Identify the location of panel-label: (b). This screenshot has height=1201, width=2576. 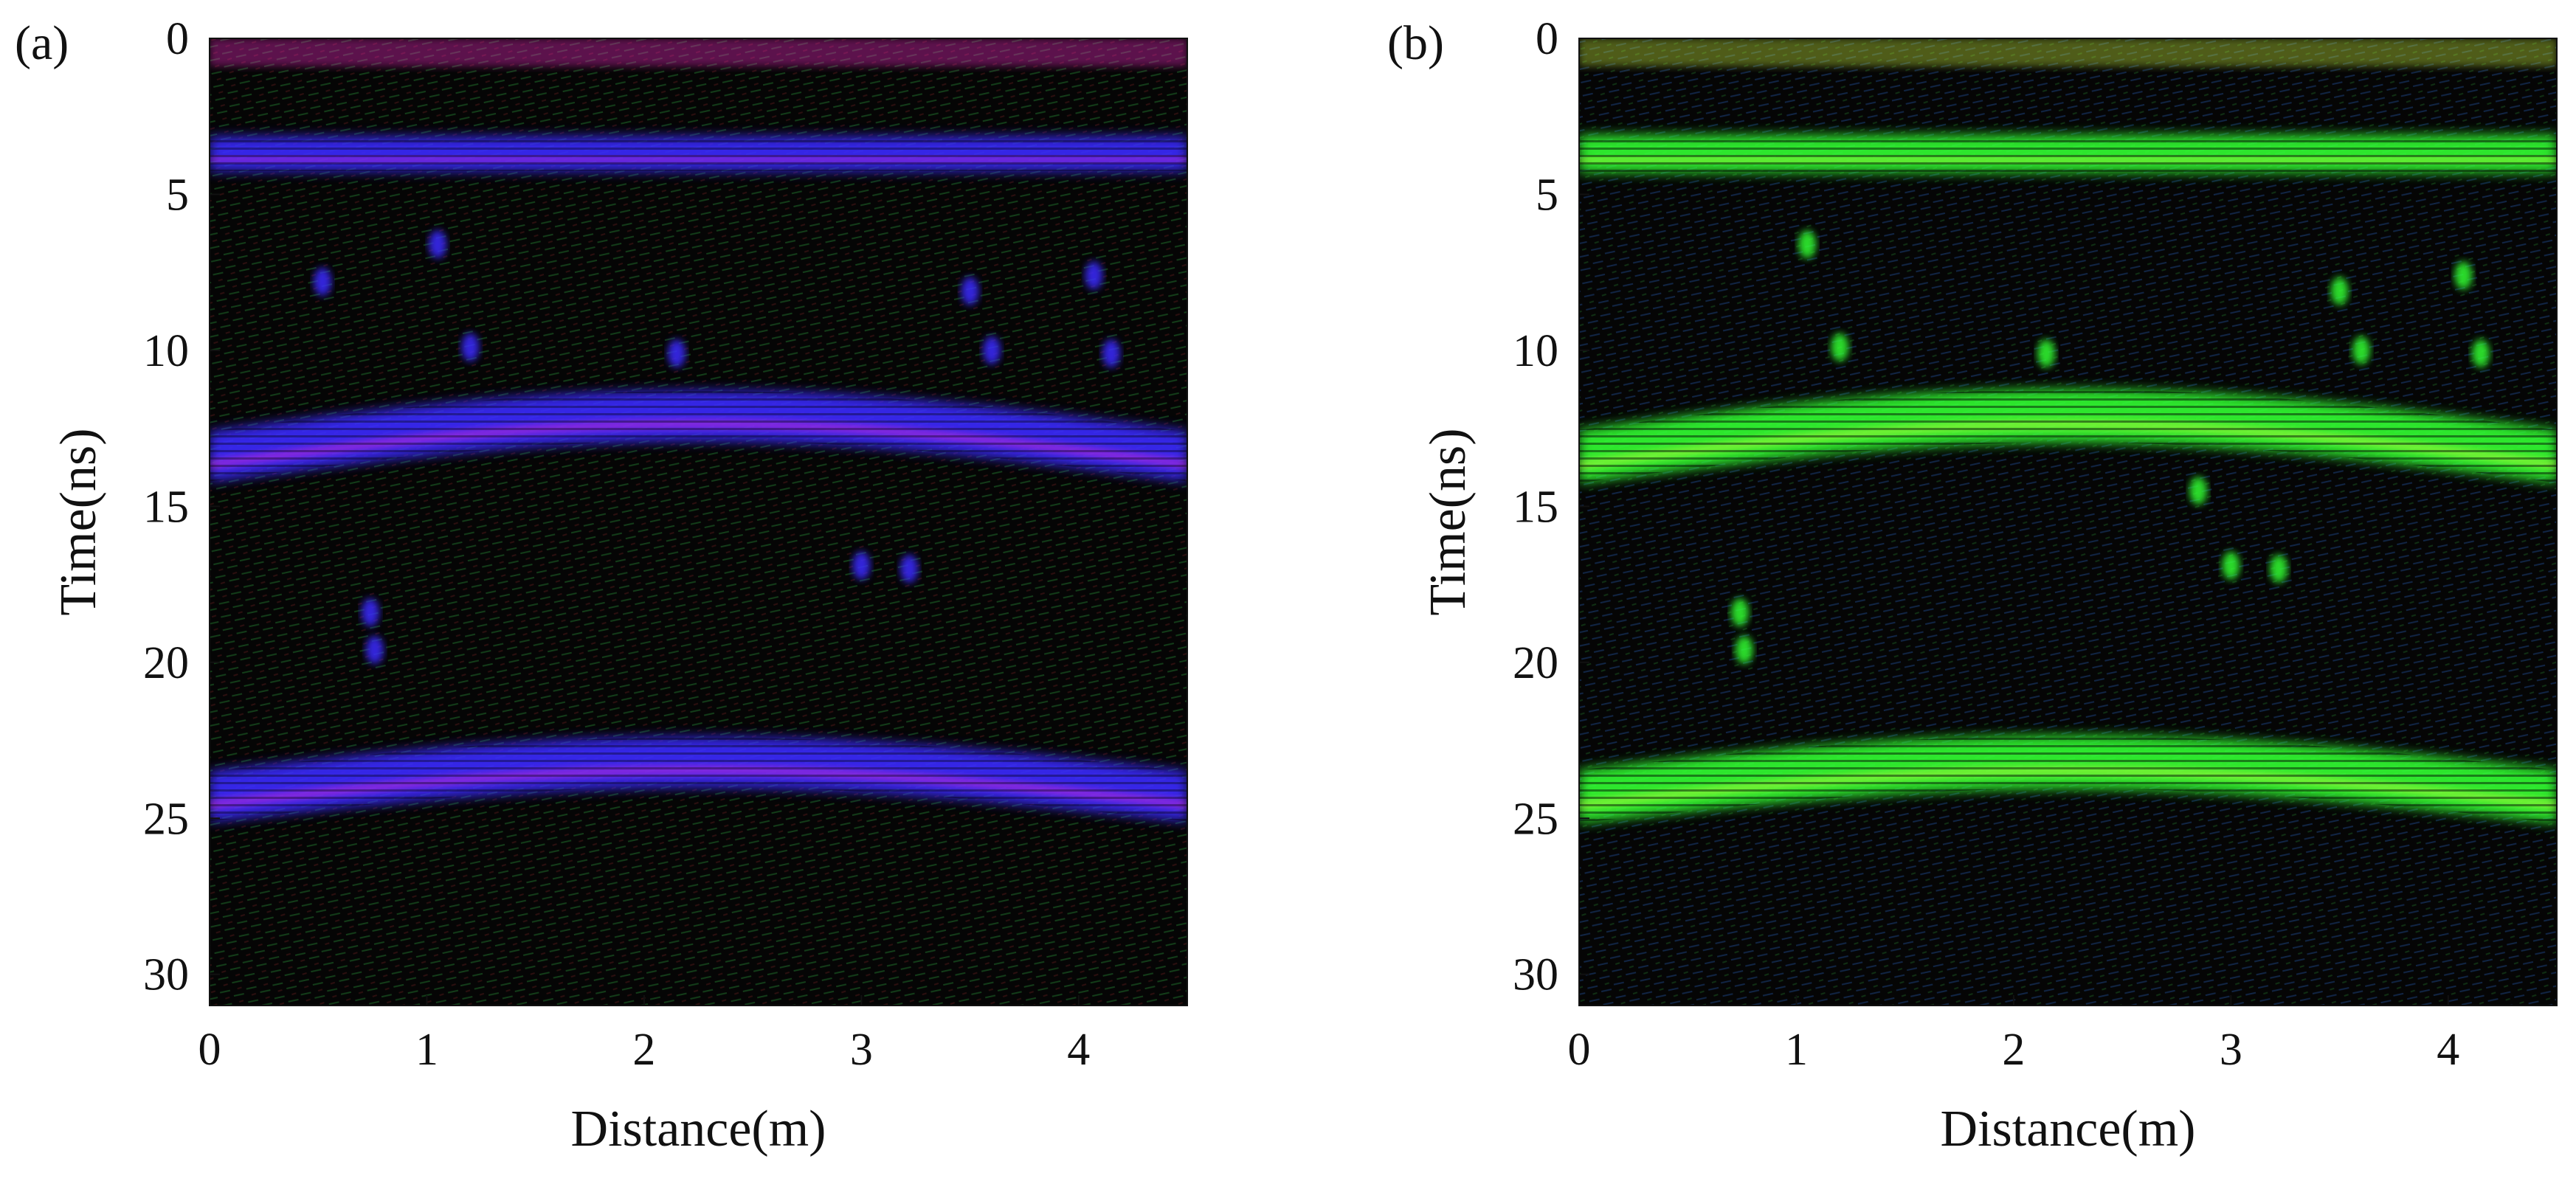
(1415, 43).